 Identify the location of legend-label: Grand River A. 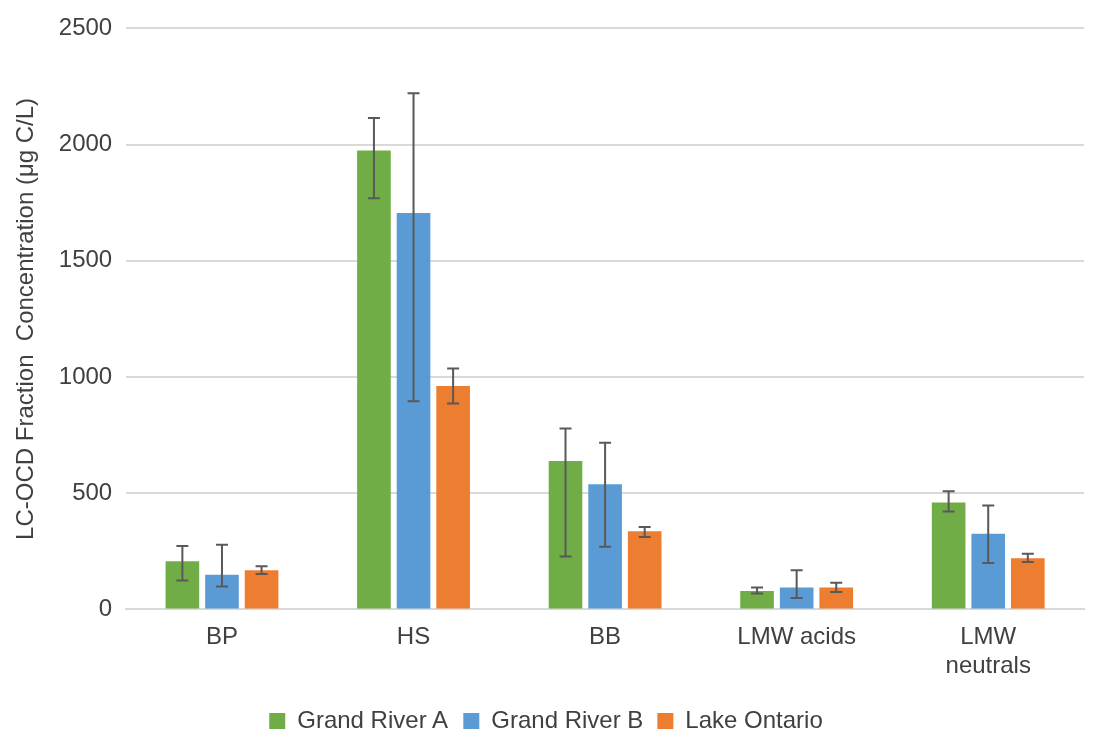
(372, 719).